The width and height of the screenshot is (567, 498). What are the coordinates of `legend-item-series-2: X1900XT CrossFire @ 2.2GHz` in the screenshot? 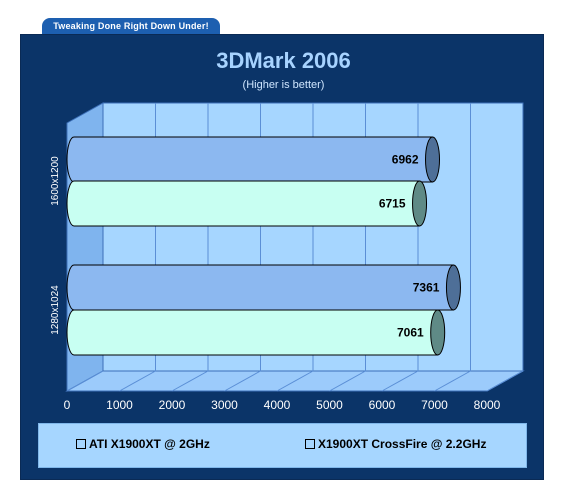 It's located at (395, 444).